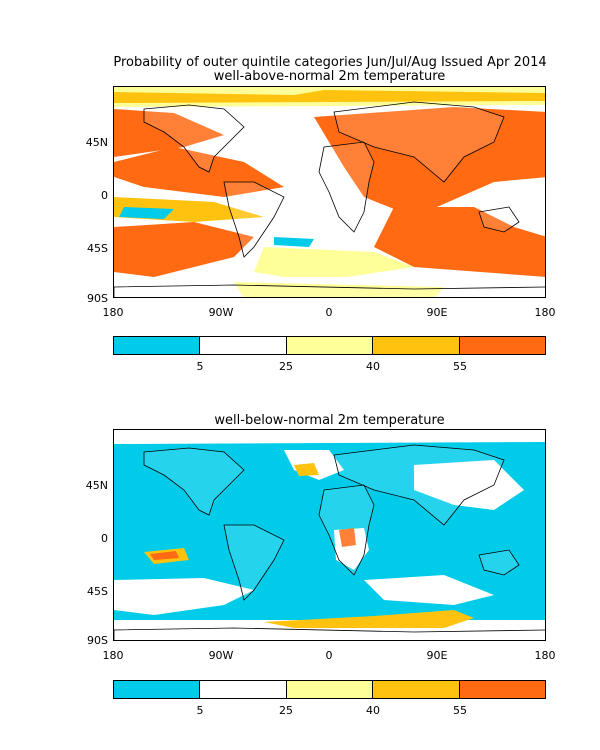 The width and height of the screenshot is (600, 750). What do you see at coordinates (373, 710) in the screenshot?
I see `bottom-colorbar-label-40: 40` at bounding box center [373, 710].